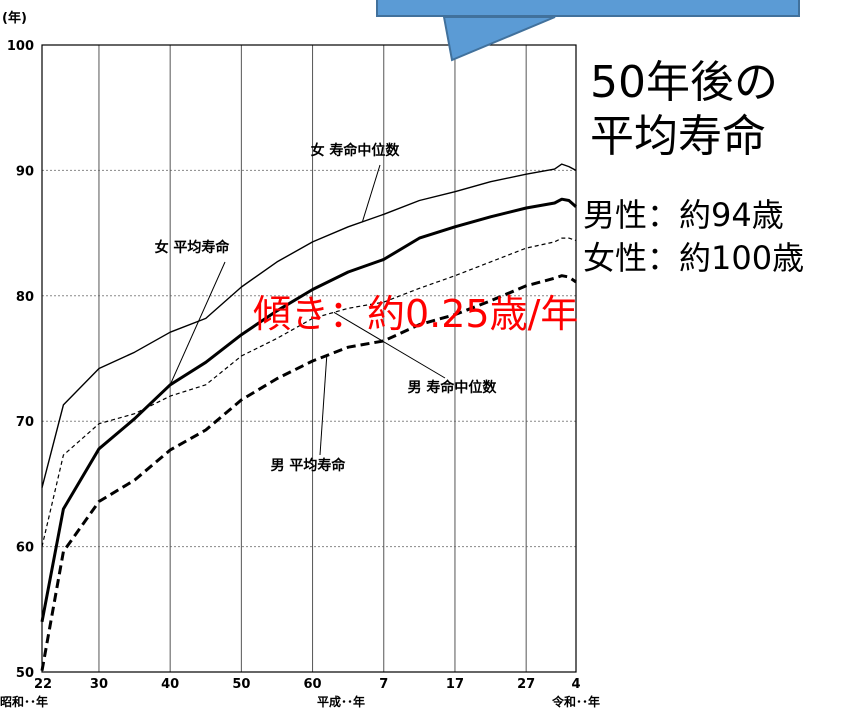  Describe the element at coordinates (313, 684) in the screenshot. I see `x-tick-label: 60` at that location.